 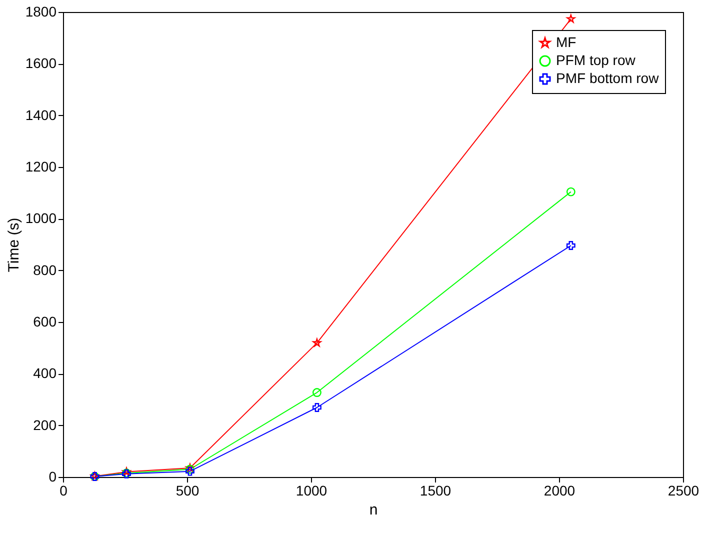 What do you see at coordinates (52, 476) in the screenshot?
I see `y-tick-label: 0` at bounding box center [52, 476].